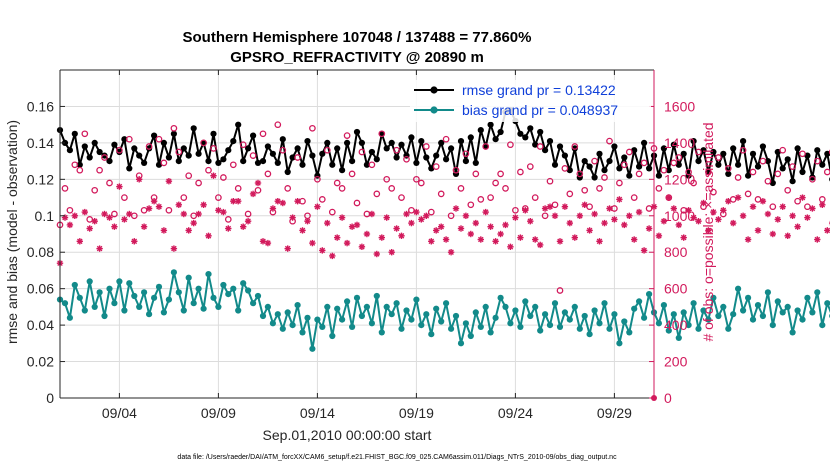 The width and height of the screenshot is (830, 470). I want to click on y-right-tick-label: 800, so click(676, 252).